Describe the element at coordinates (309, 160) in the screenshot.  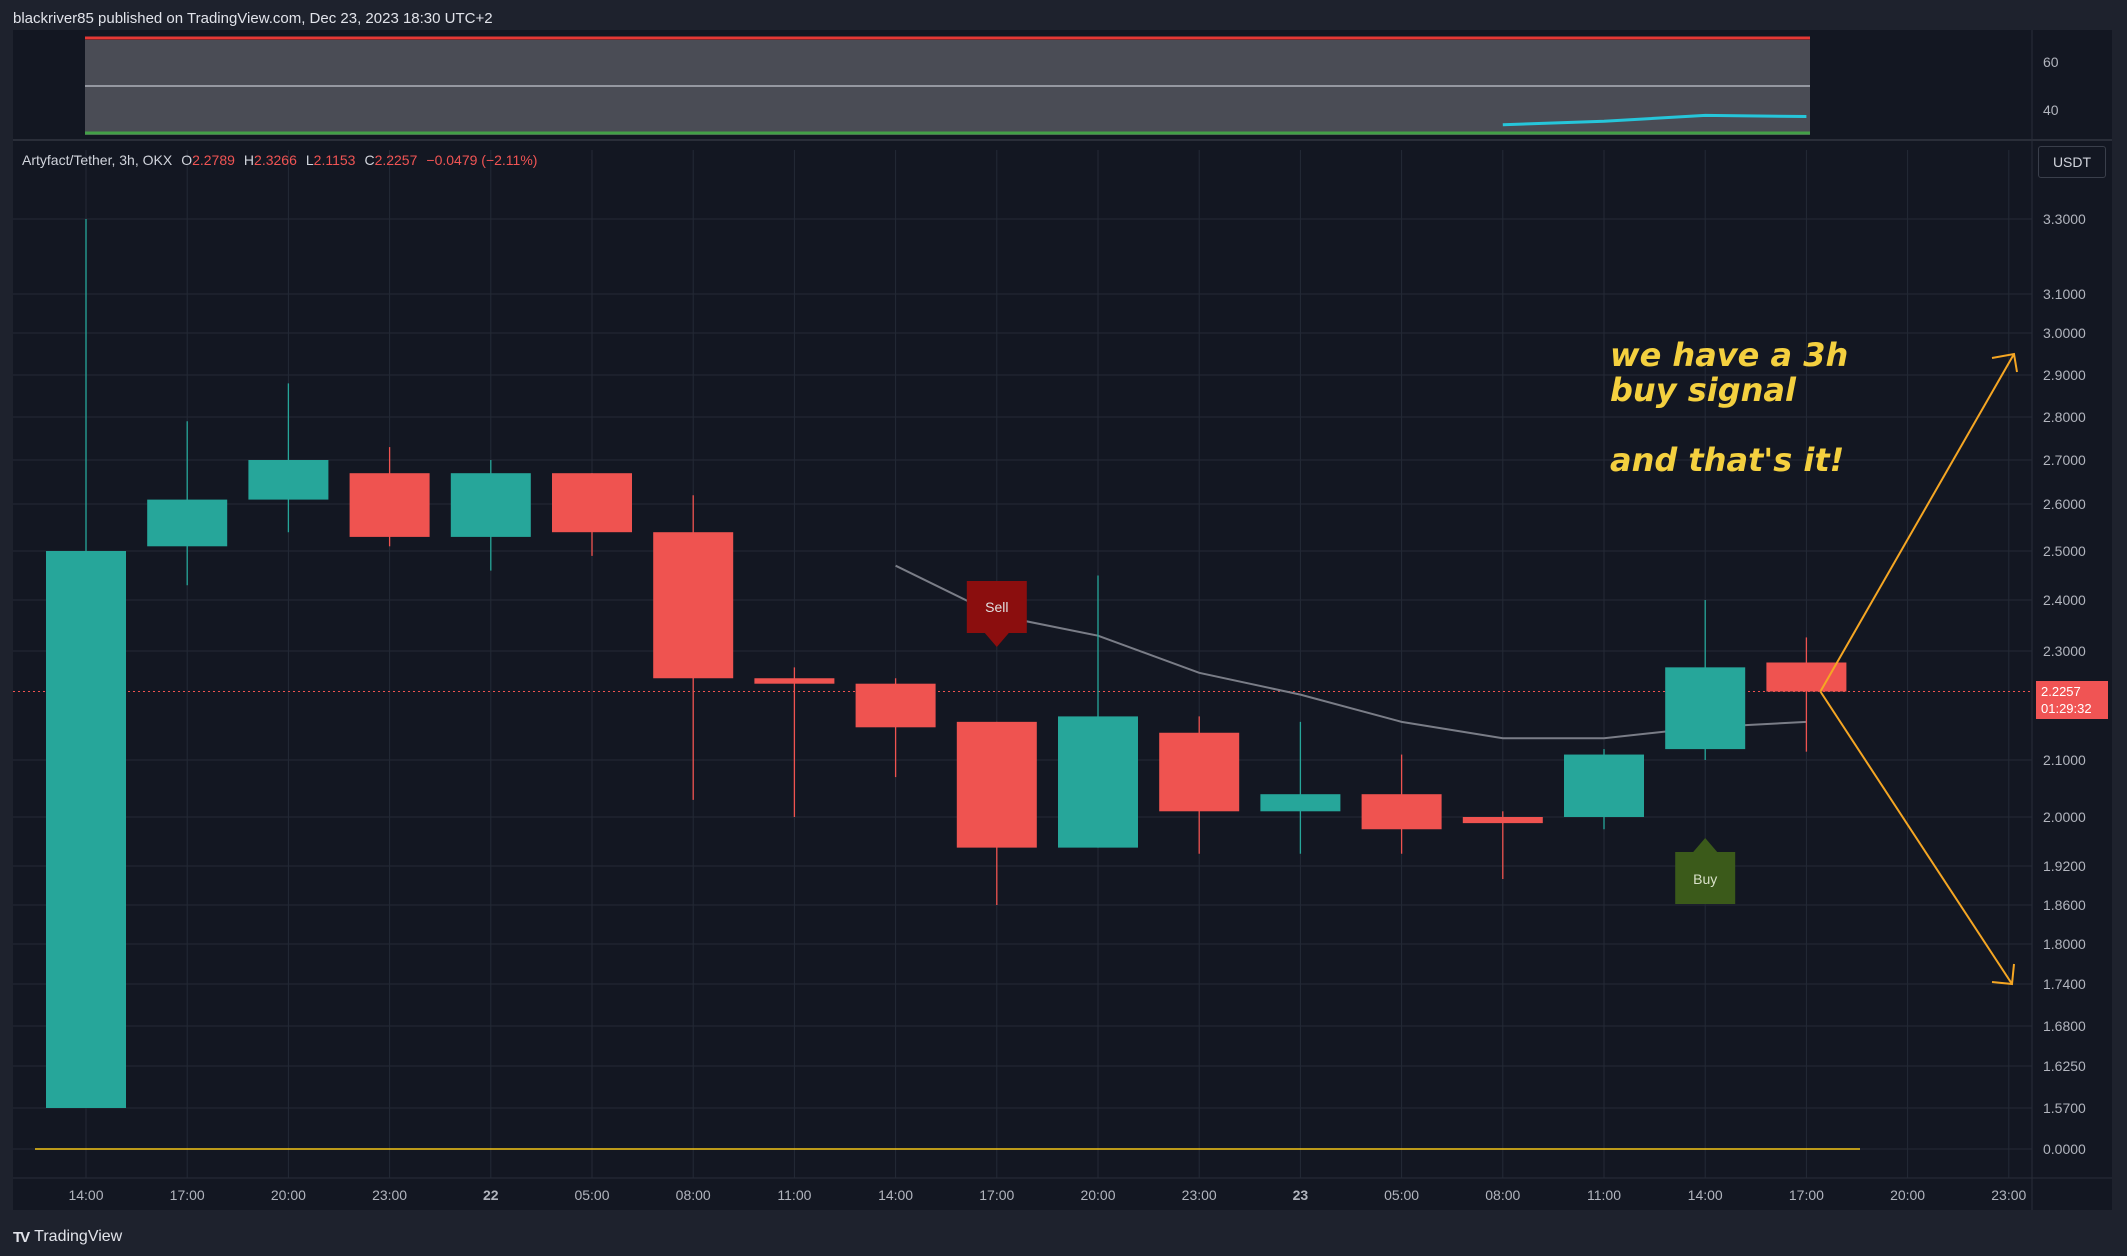
I see `low-label: L` at that location.